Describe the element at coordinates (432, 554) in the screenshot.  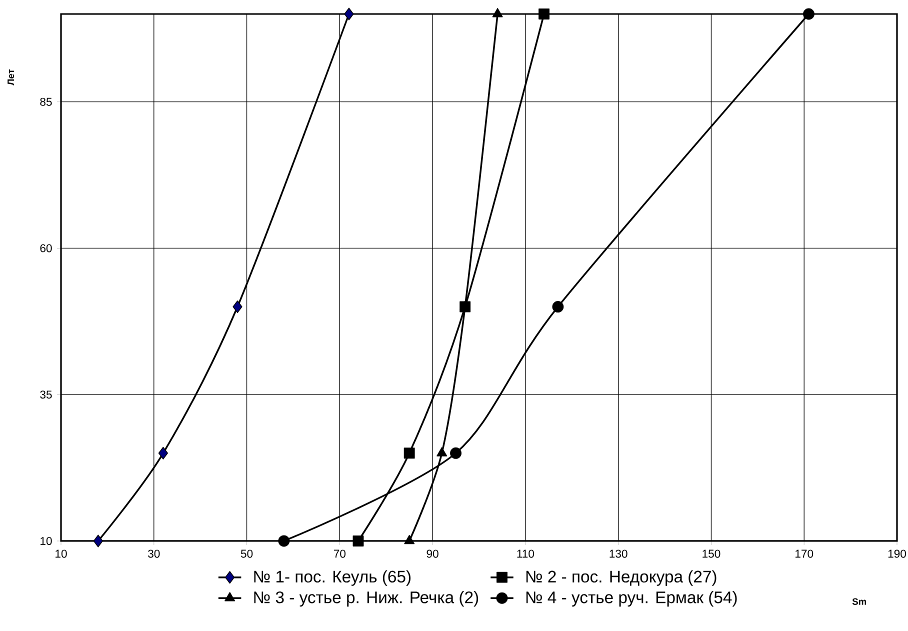
I see `x-tick-label: 90` at that location.